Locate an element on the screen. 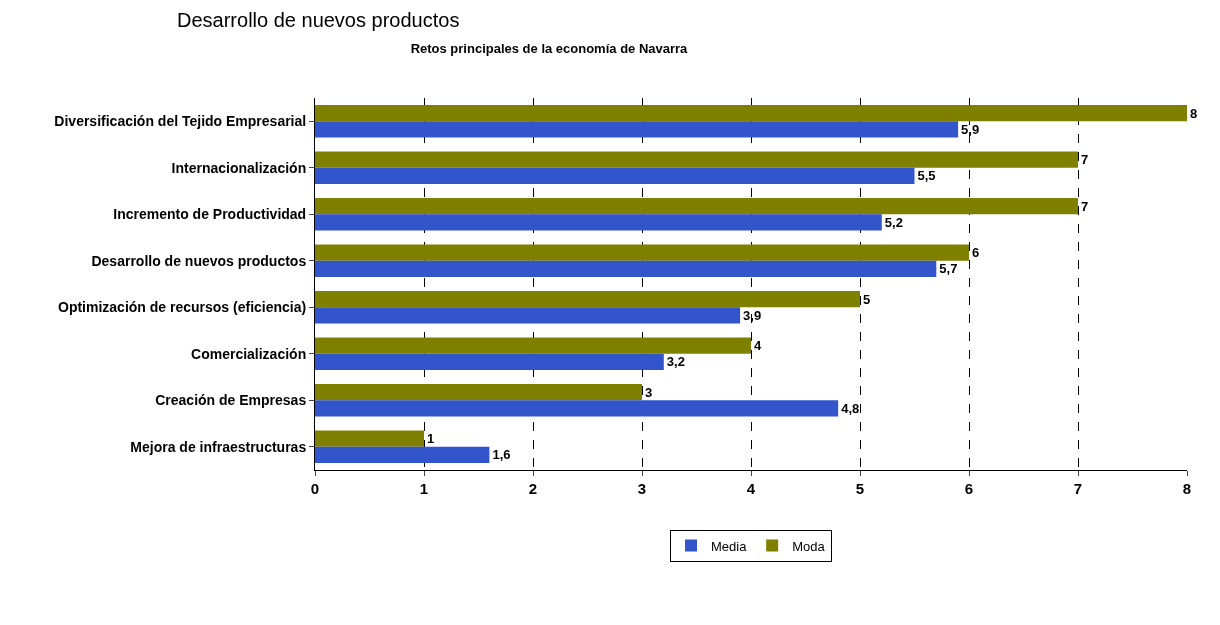  x-tick-label: 5 is located at coordinates (860, 488).